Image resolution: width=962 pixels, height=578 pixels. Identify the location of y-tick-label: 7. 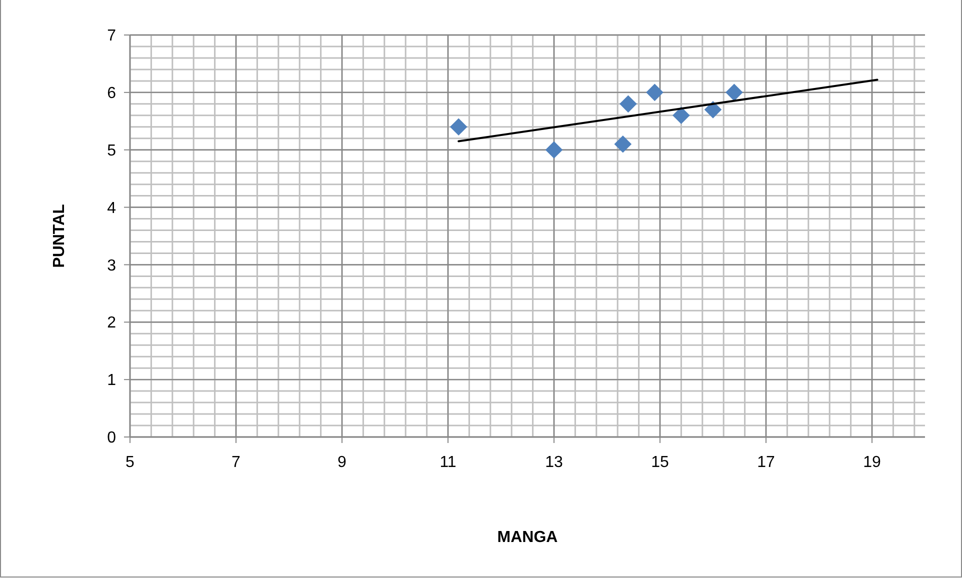
(111, 36).